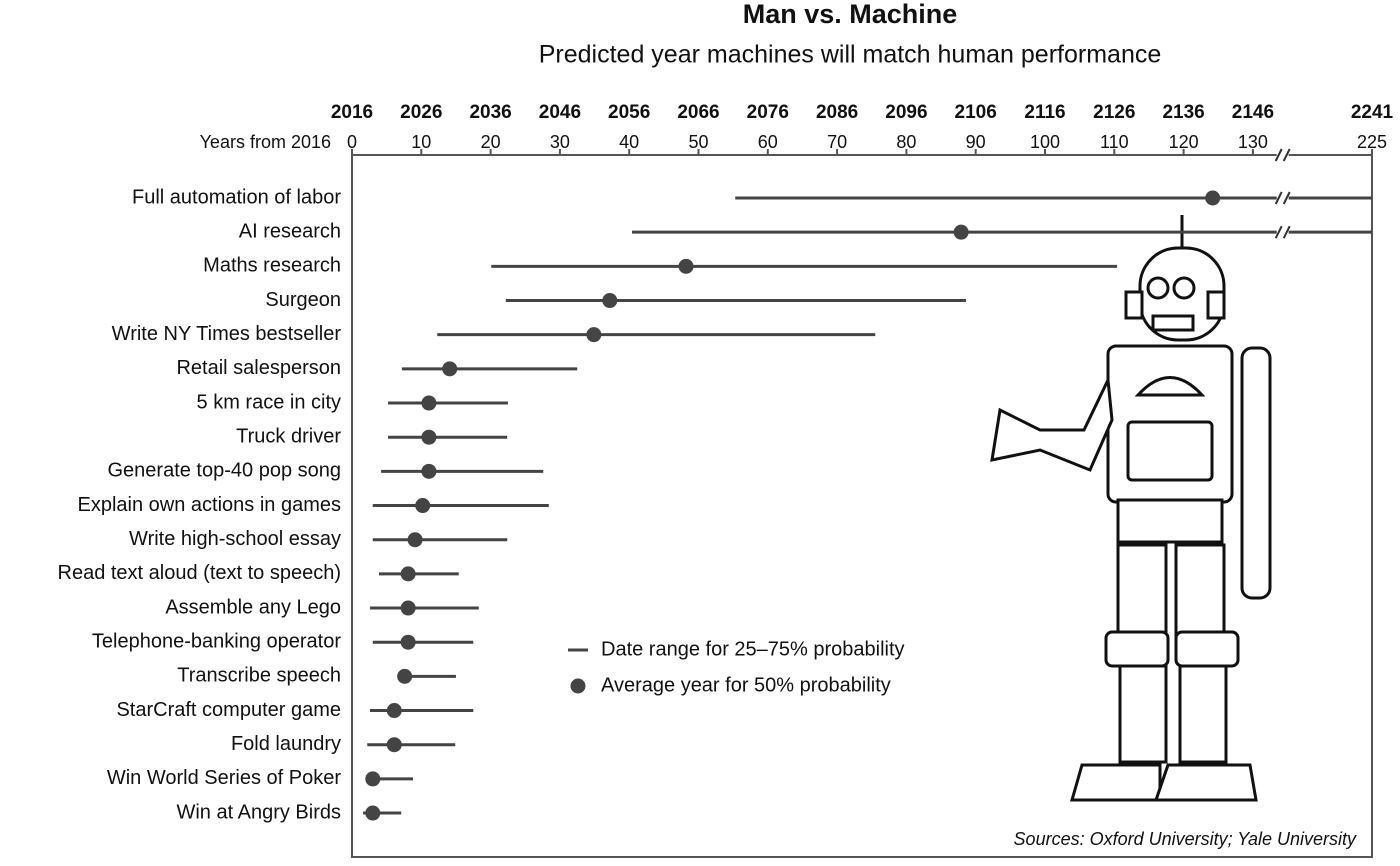  What do you see at coordinates (1372, 142) in the screenshot?
I see `x-tick-label: 225` at bounding box center [1372, 142].